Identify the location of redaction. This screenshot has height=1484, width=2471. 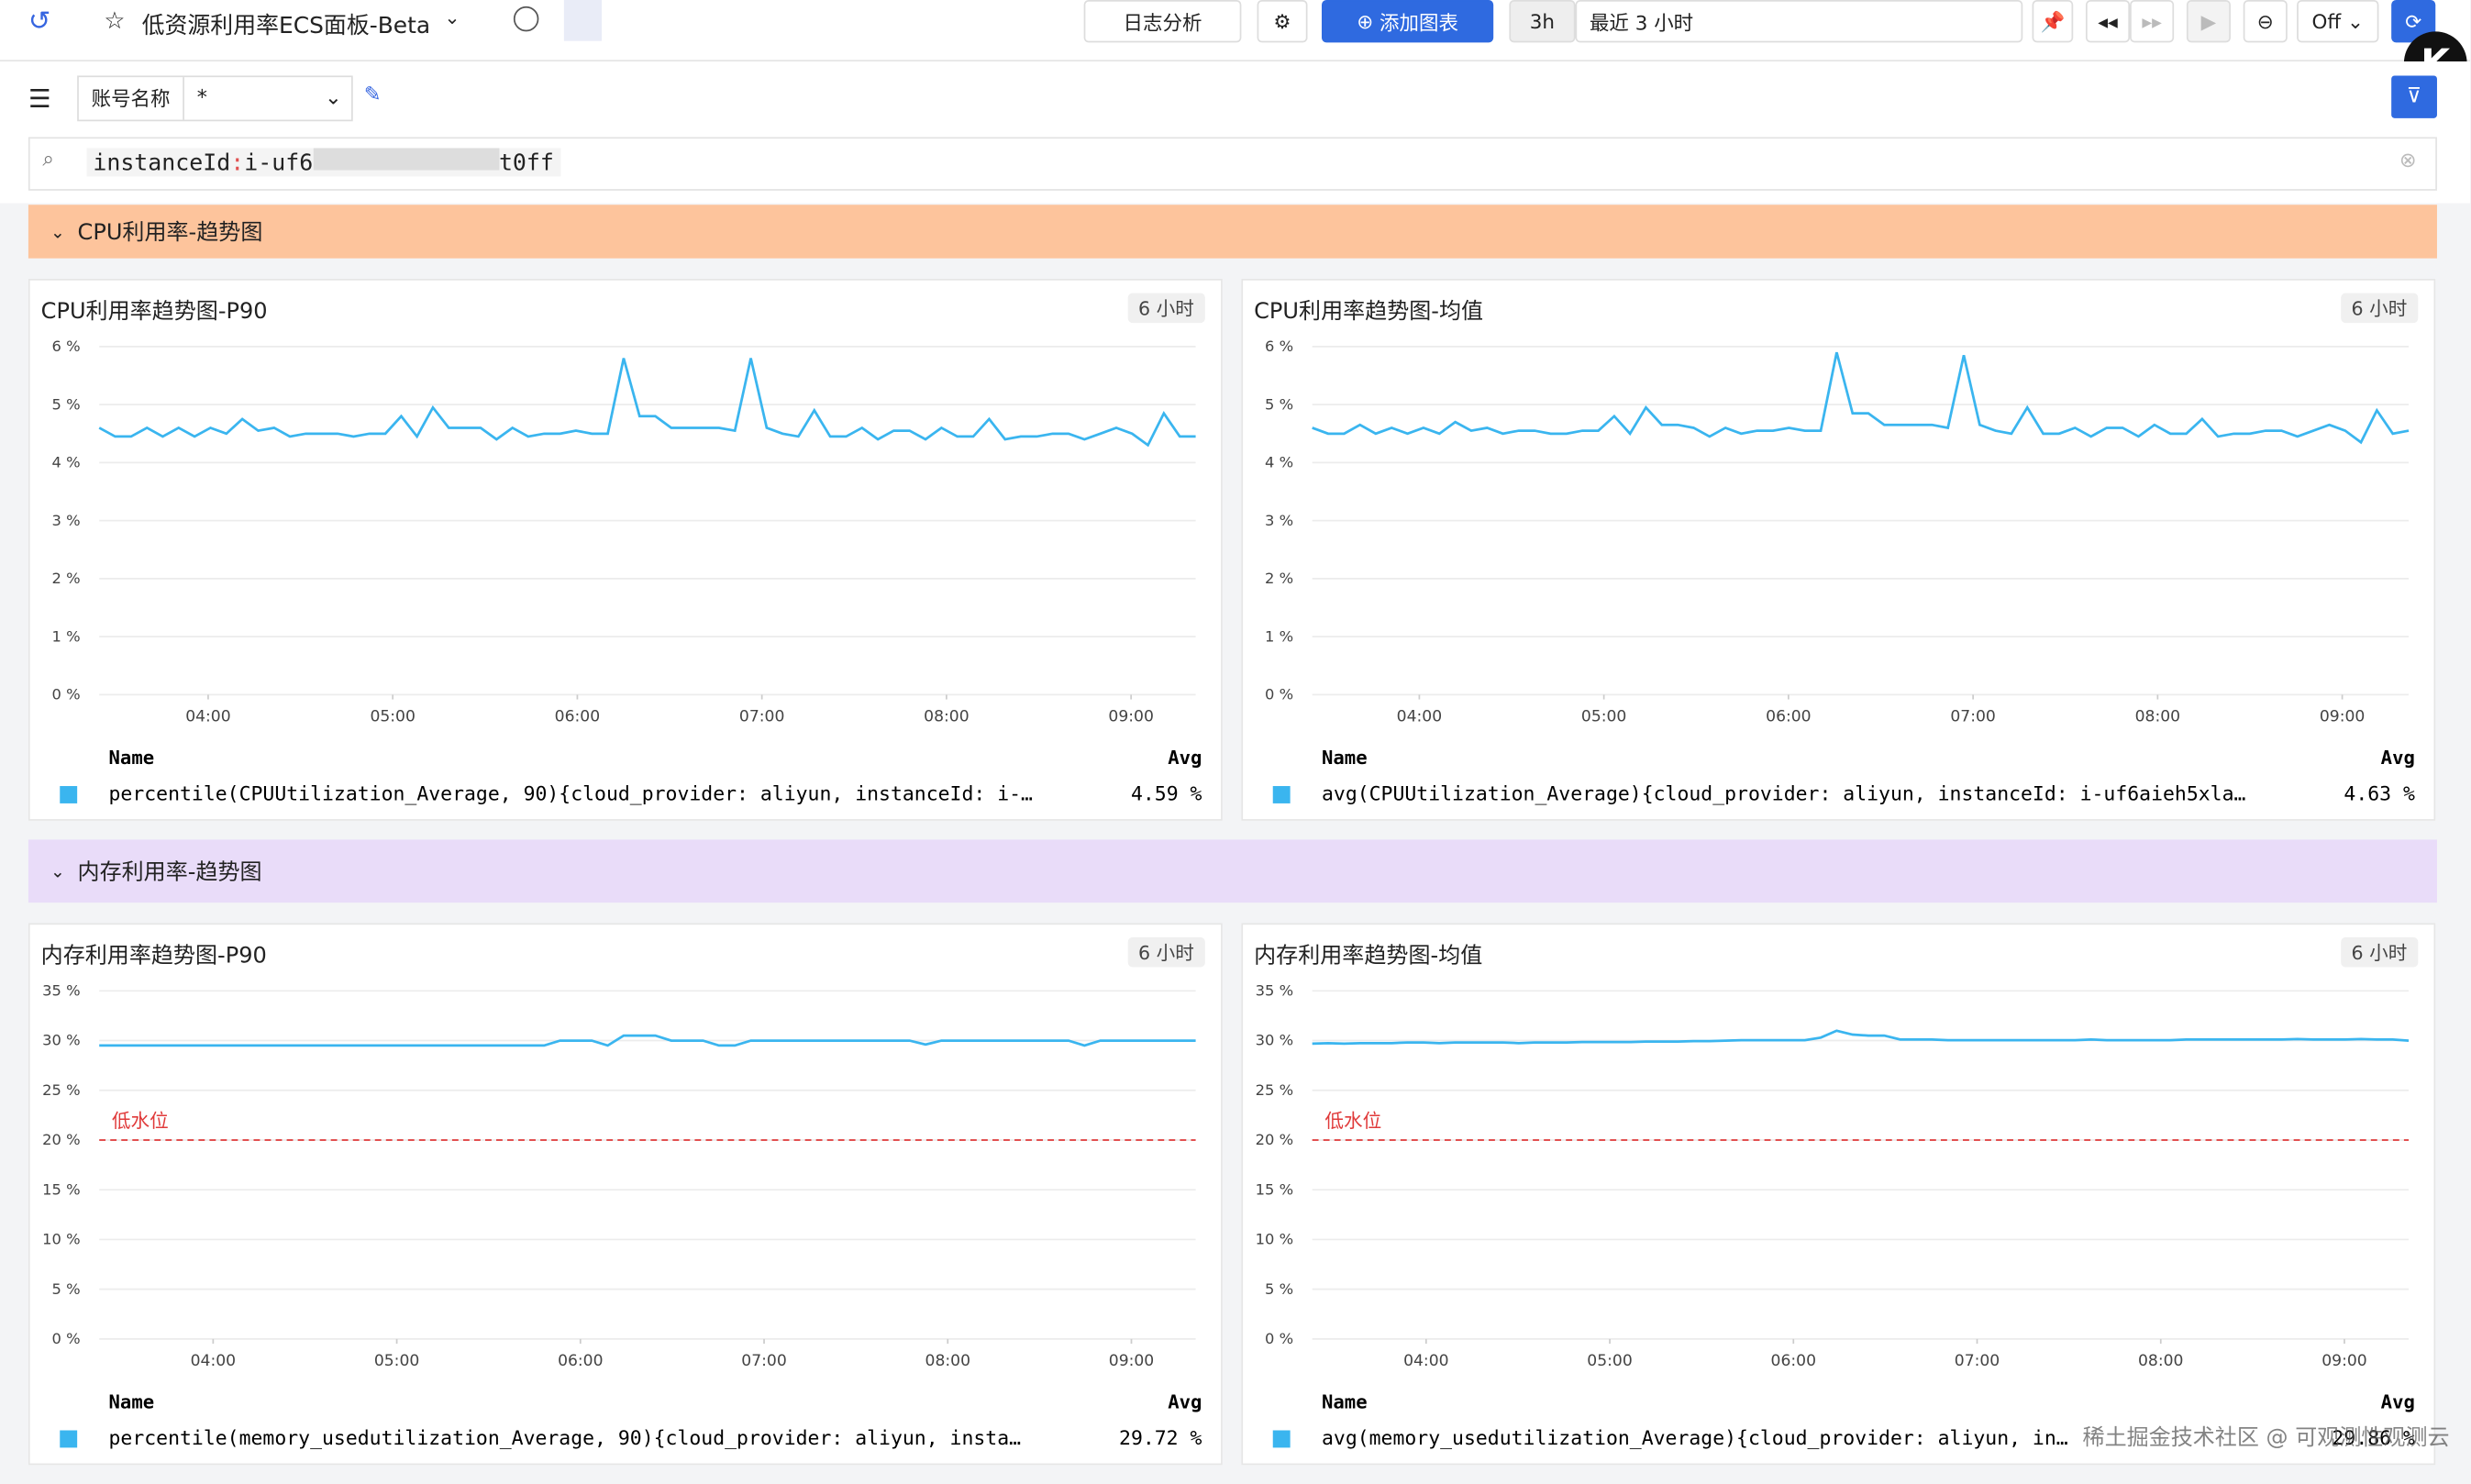
(406, 159).